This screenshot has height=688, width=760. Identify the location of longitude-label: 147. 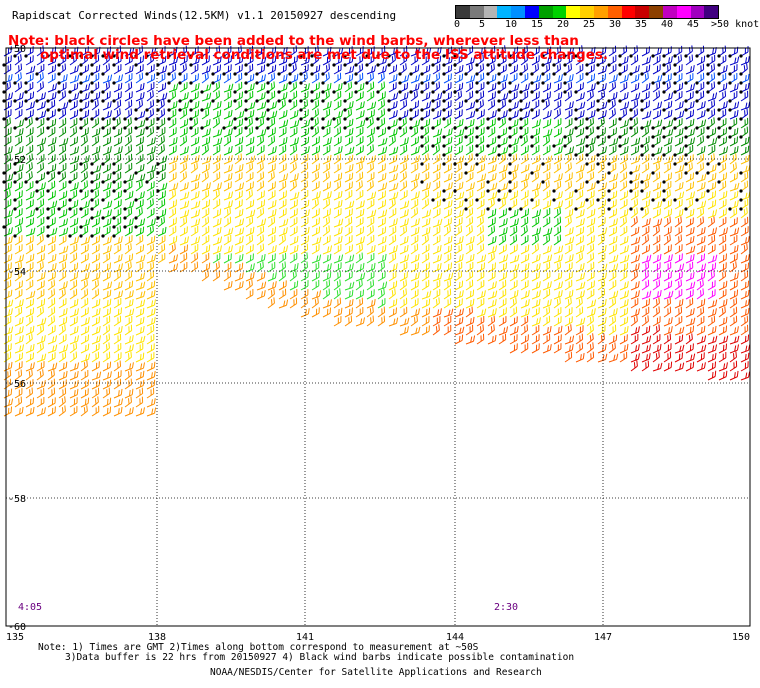
(603, 637).